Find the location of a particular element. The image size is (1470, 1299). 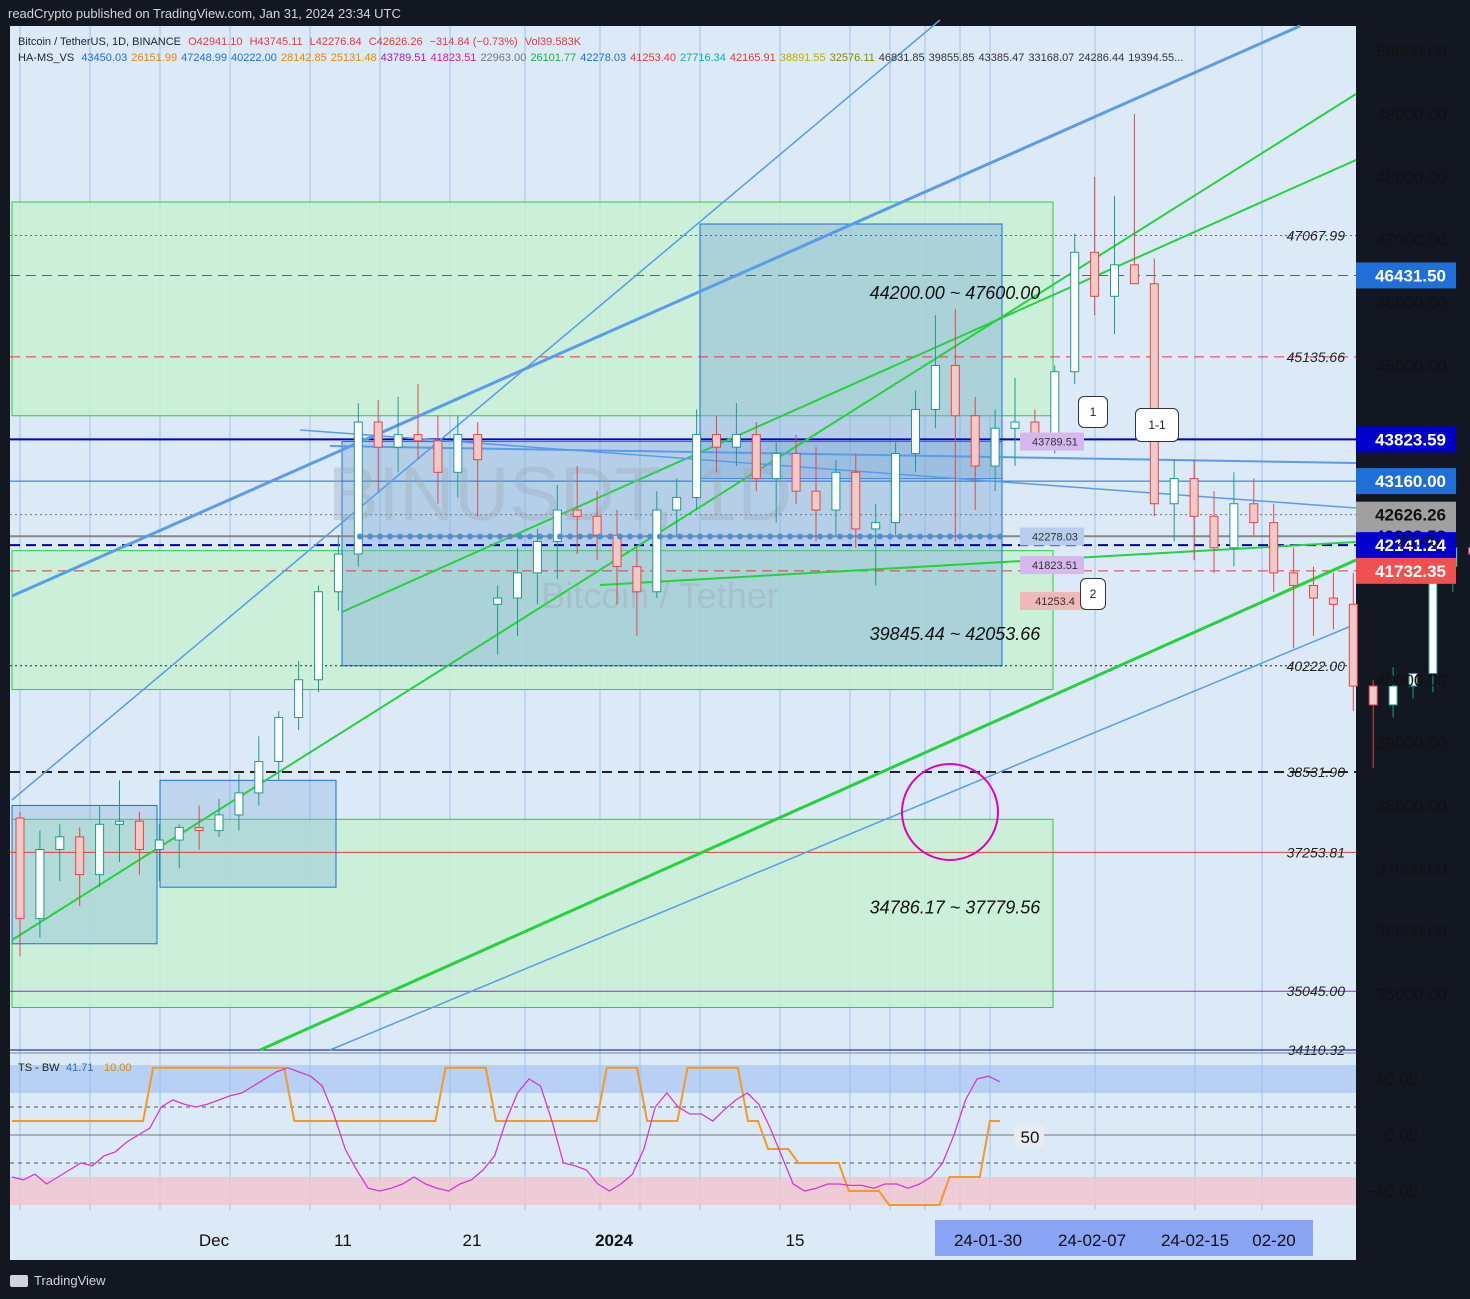

price-tag-label: 43823.59 is located at coordinates (1410, 439).